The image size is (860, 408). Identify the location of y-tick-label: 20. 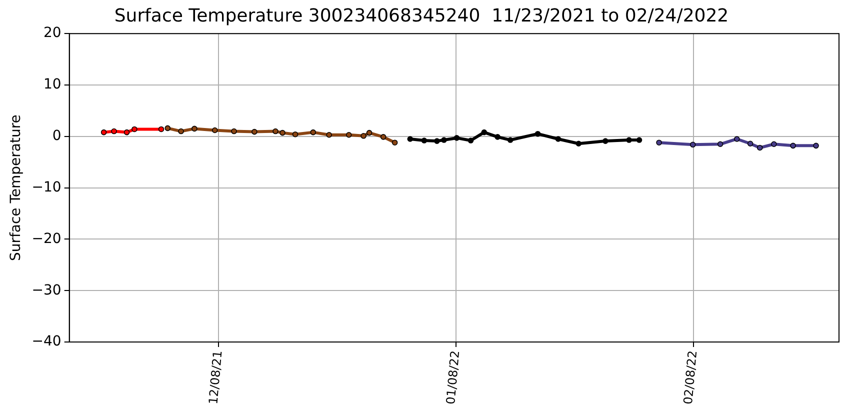
(53, 33).